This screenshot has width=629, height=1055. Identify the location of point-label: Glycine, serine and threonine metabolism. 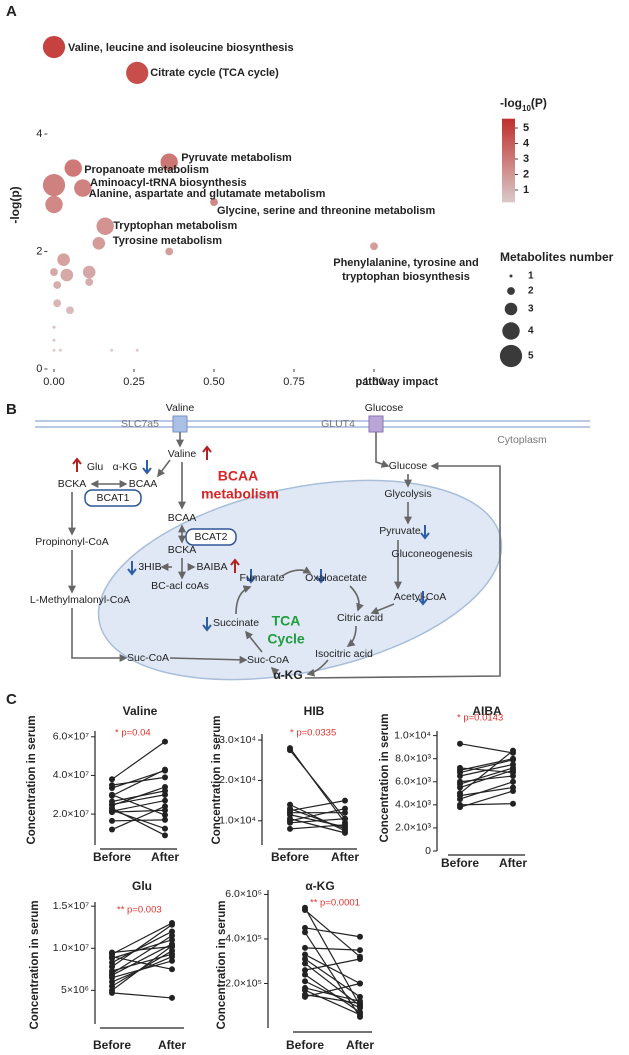
(326, 211).